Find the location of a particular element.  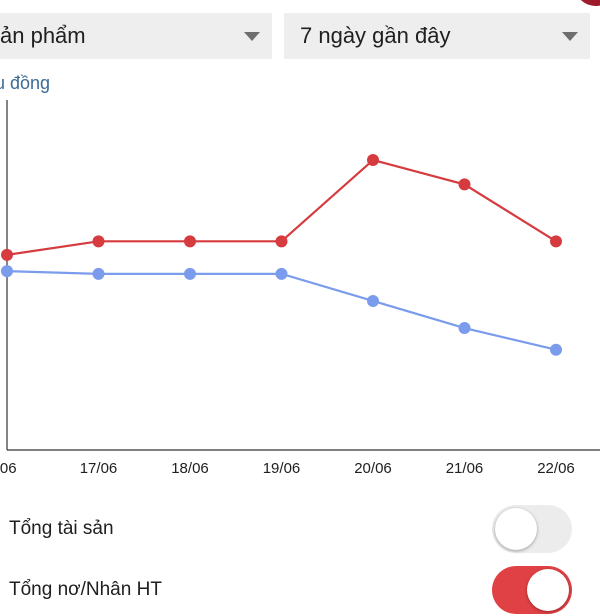

date-range-select-label: 7 ngày gần đây is located at coordinates (375, 35).